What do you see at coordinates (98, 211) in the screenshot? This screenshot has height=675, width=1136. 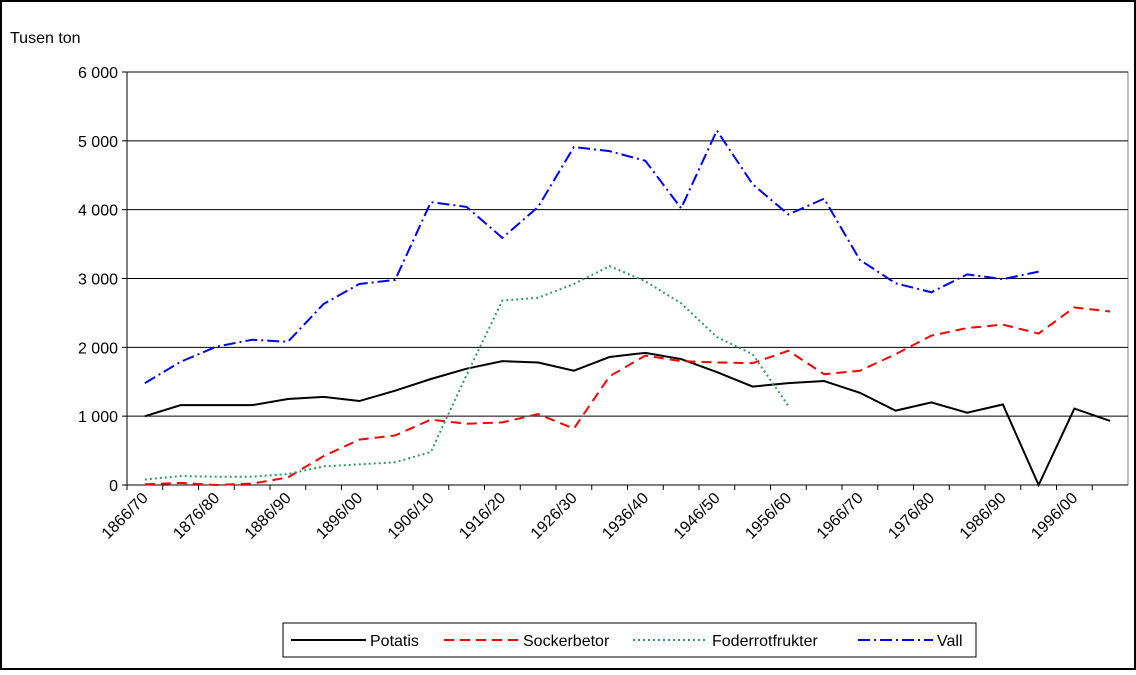 I see `y-tick-label: 4 000` at bounding box center [98, 211].